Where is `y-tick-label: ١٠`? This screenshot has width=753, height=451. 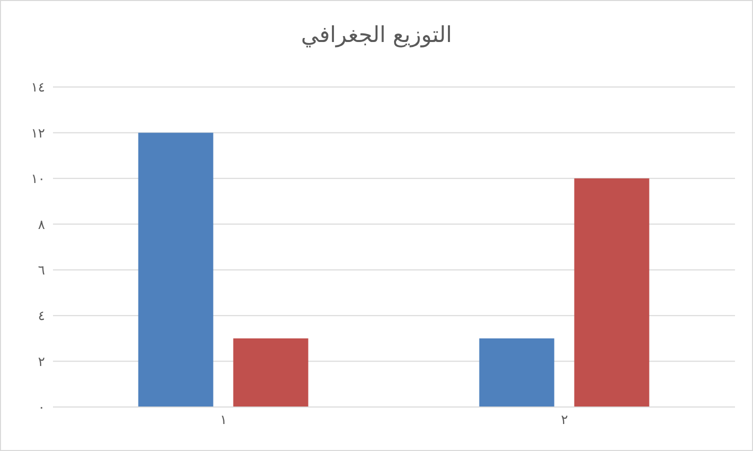 y-tick-label: ١٠ is located at coordinates (38, 180).